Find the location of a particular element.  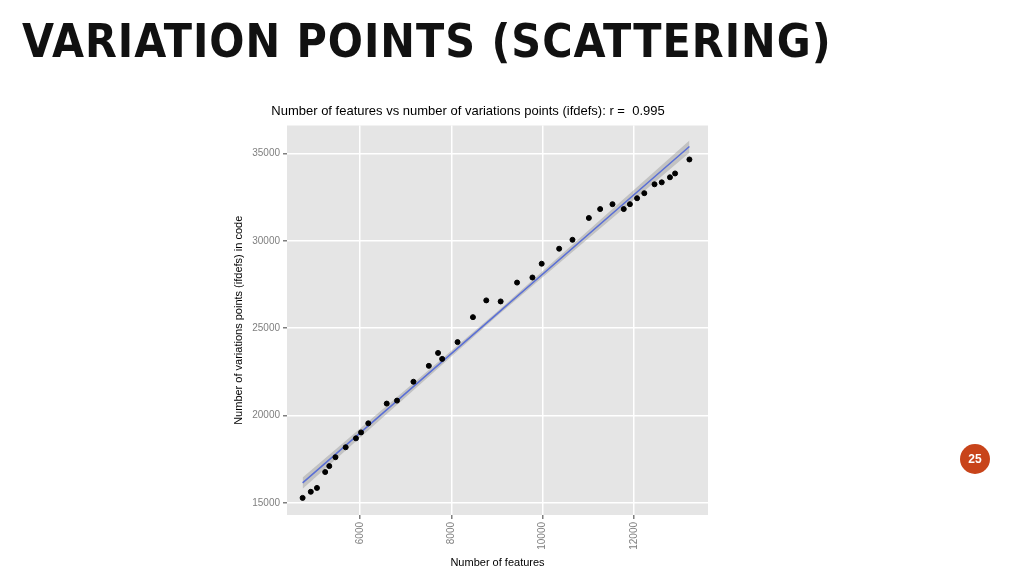

x-tick-label: 10000 is located at coordinates (542, 535).